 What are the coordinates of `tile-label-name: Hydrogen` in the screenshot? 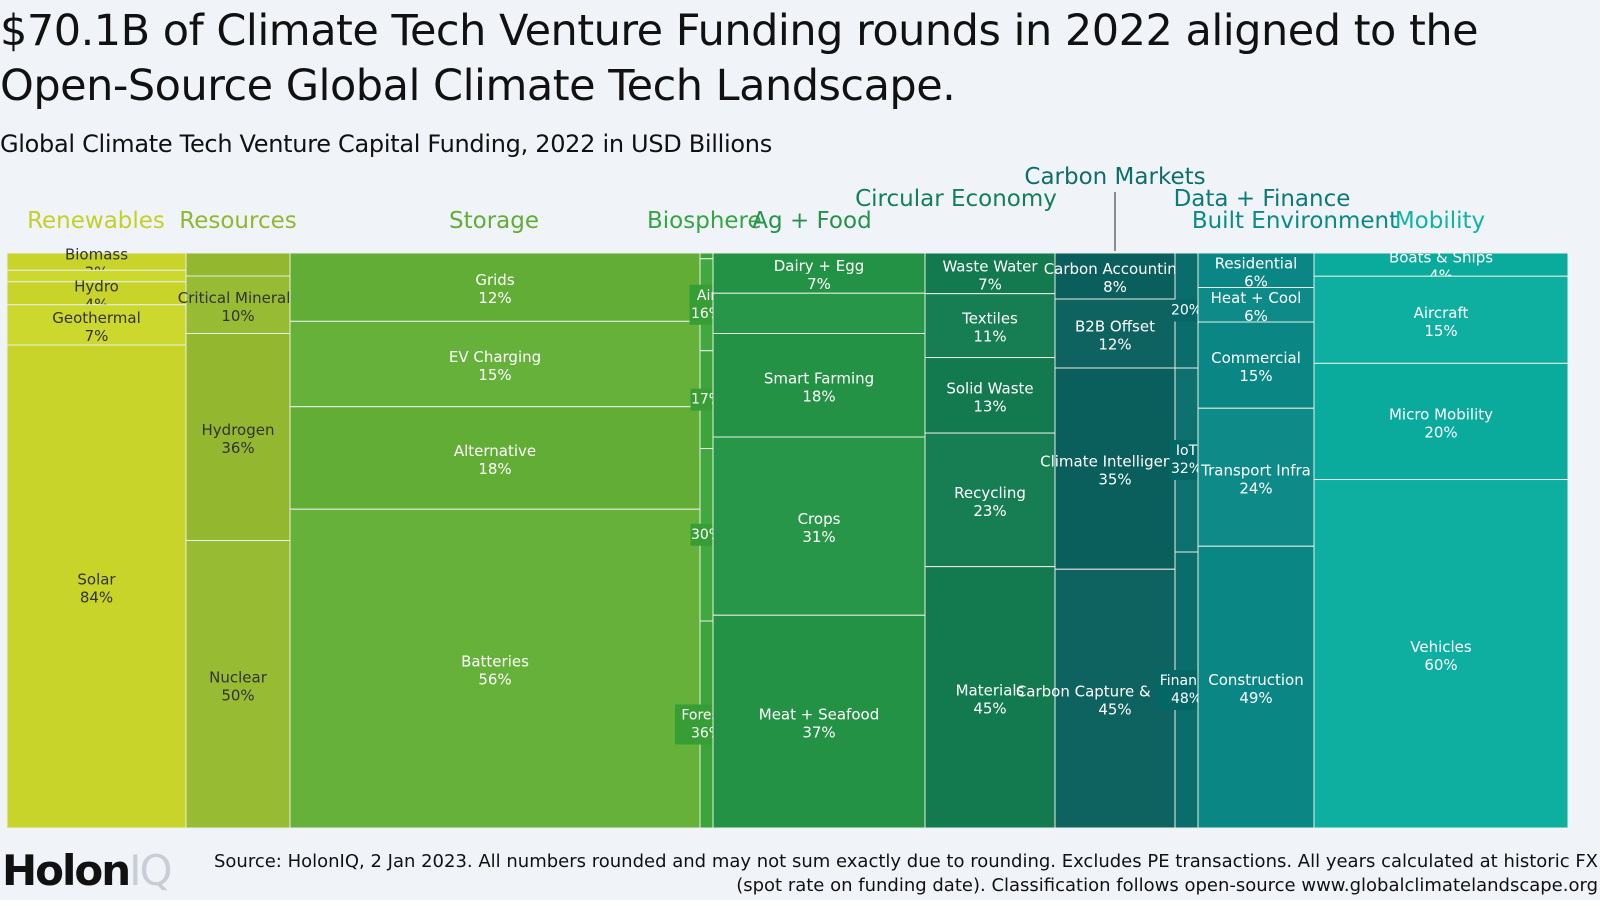 It's located at (238, 430).